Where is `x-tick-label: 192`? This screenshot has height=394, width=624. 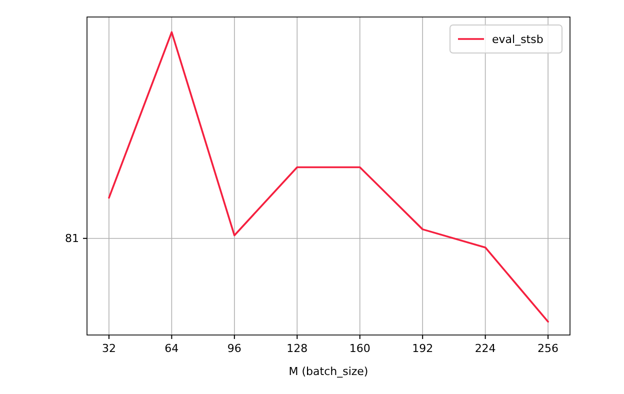
x-tick-label: 192 is located at coordinates (423, 348).